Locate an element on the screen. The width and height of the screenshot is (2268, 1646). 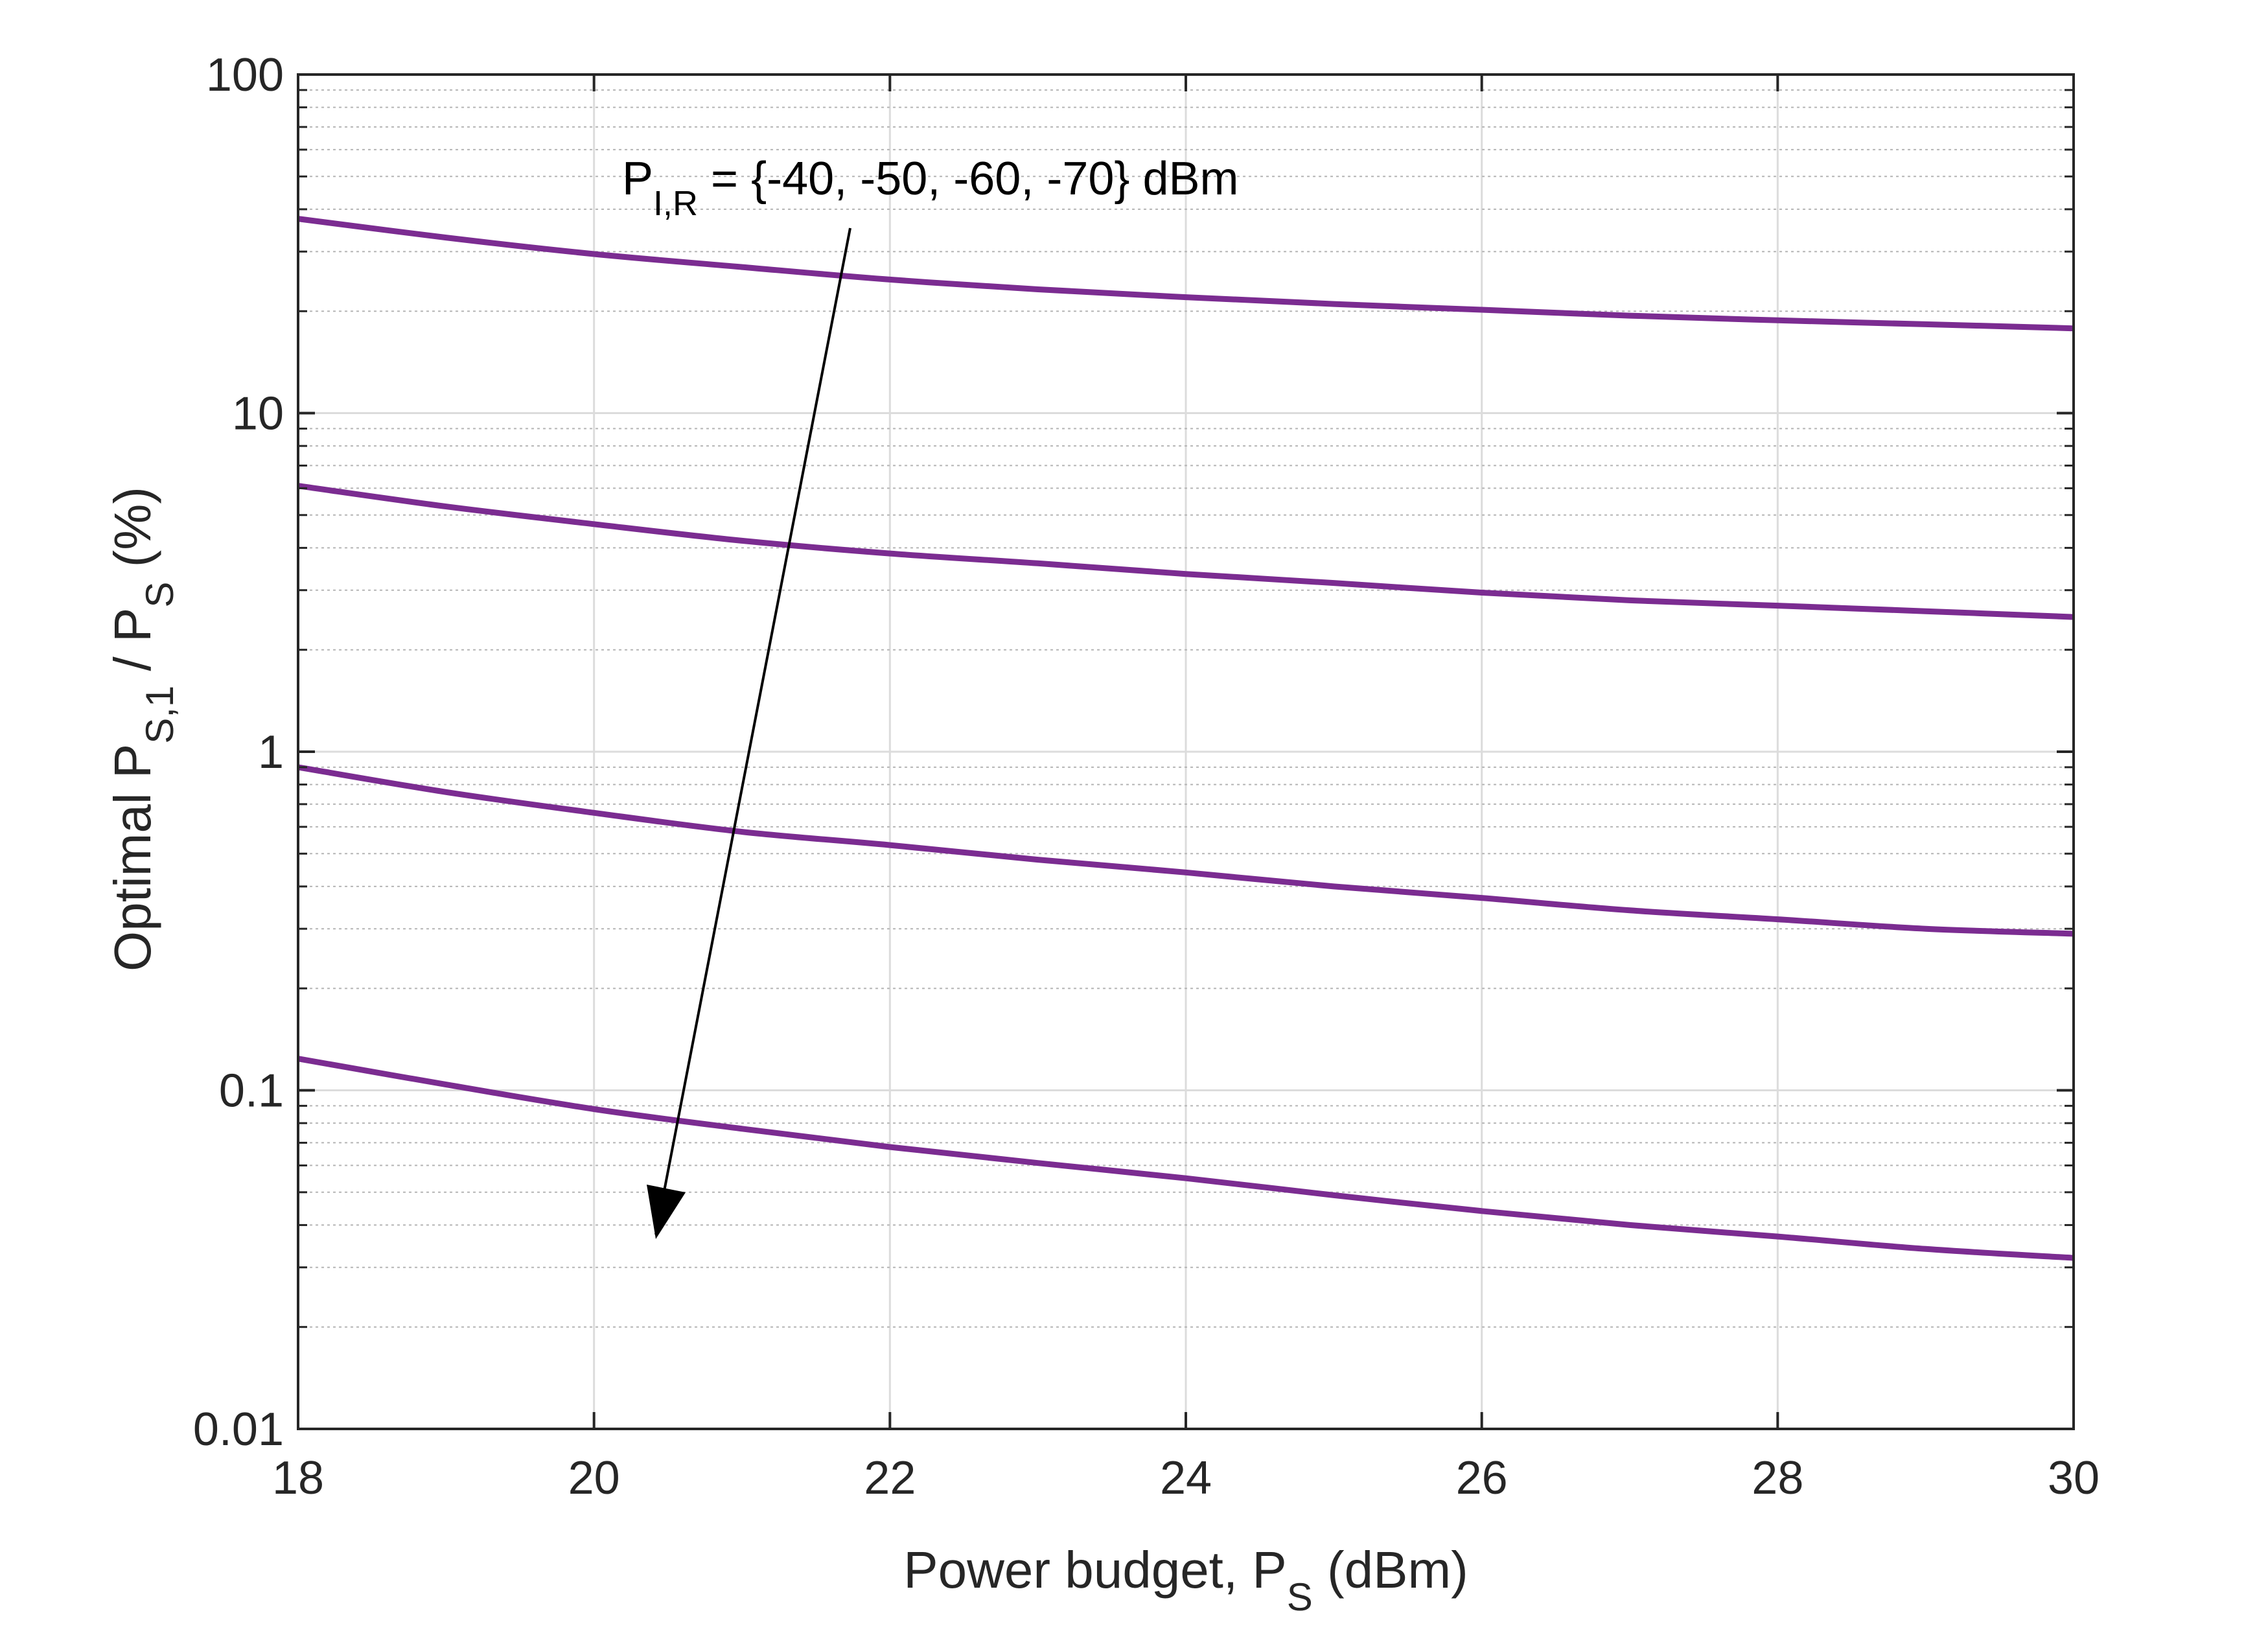
x-tick-label: 24 is located at coordinates (1186, 1478).